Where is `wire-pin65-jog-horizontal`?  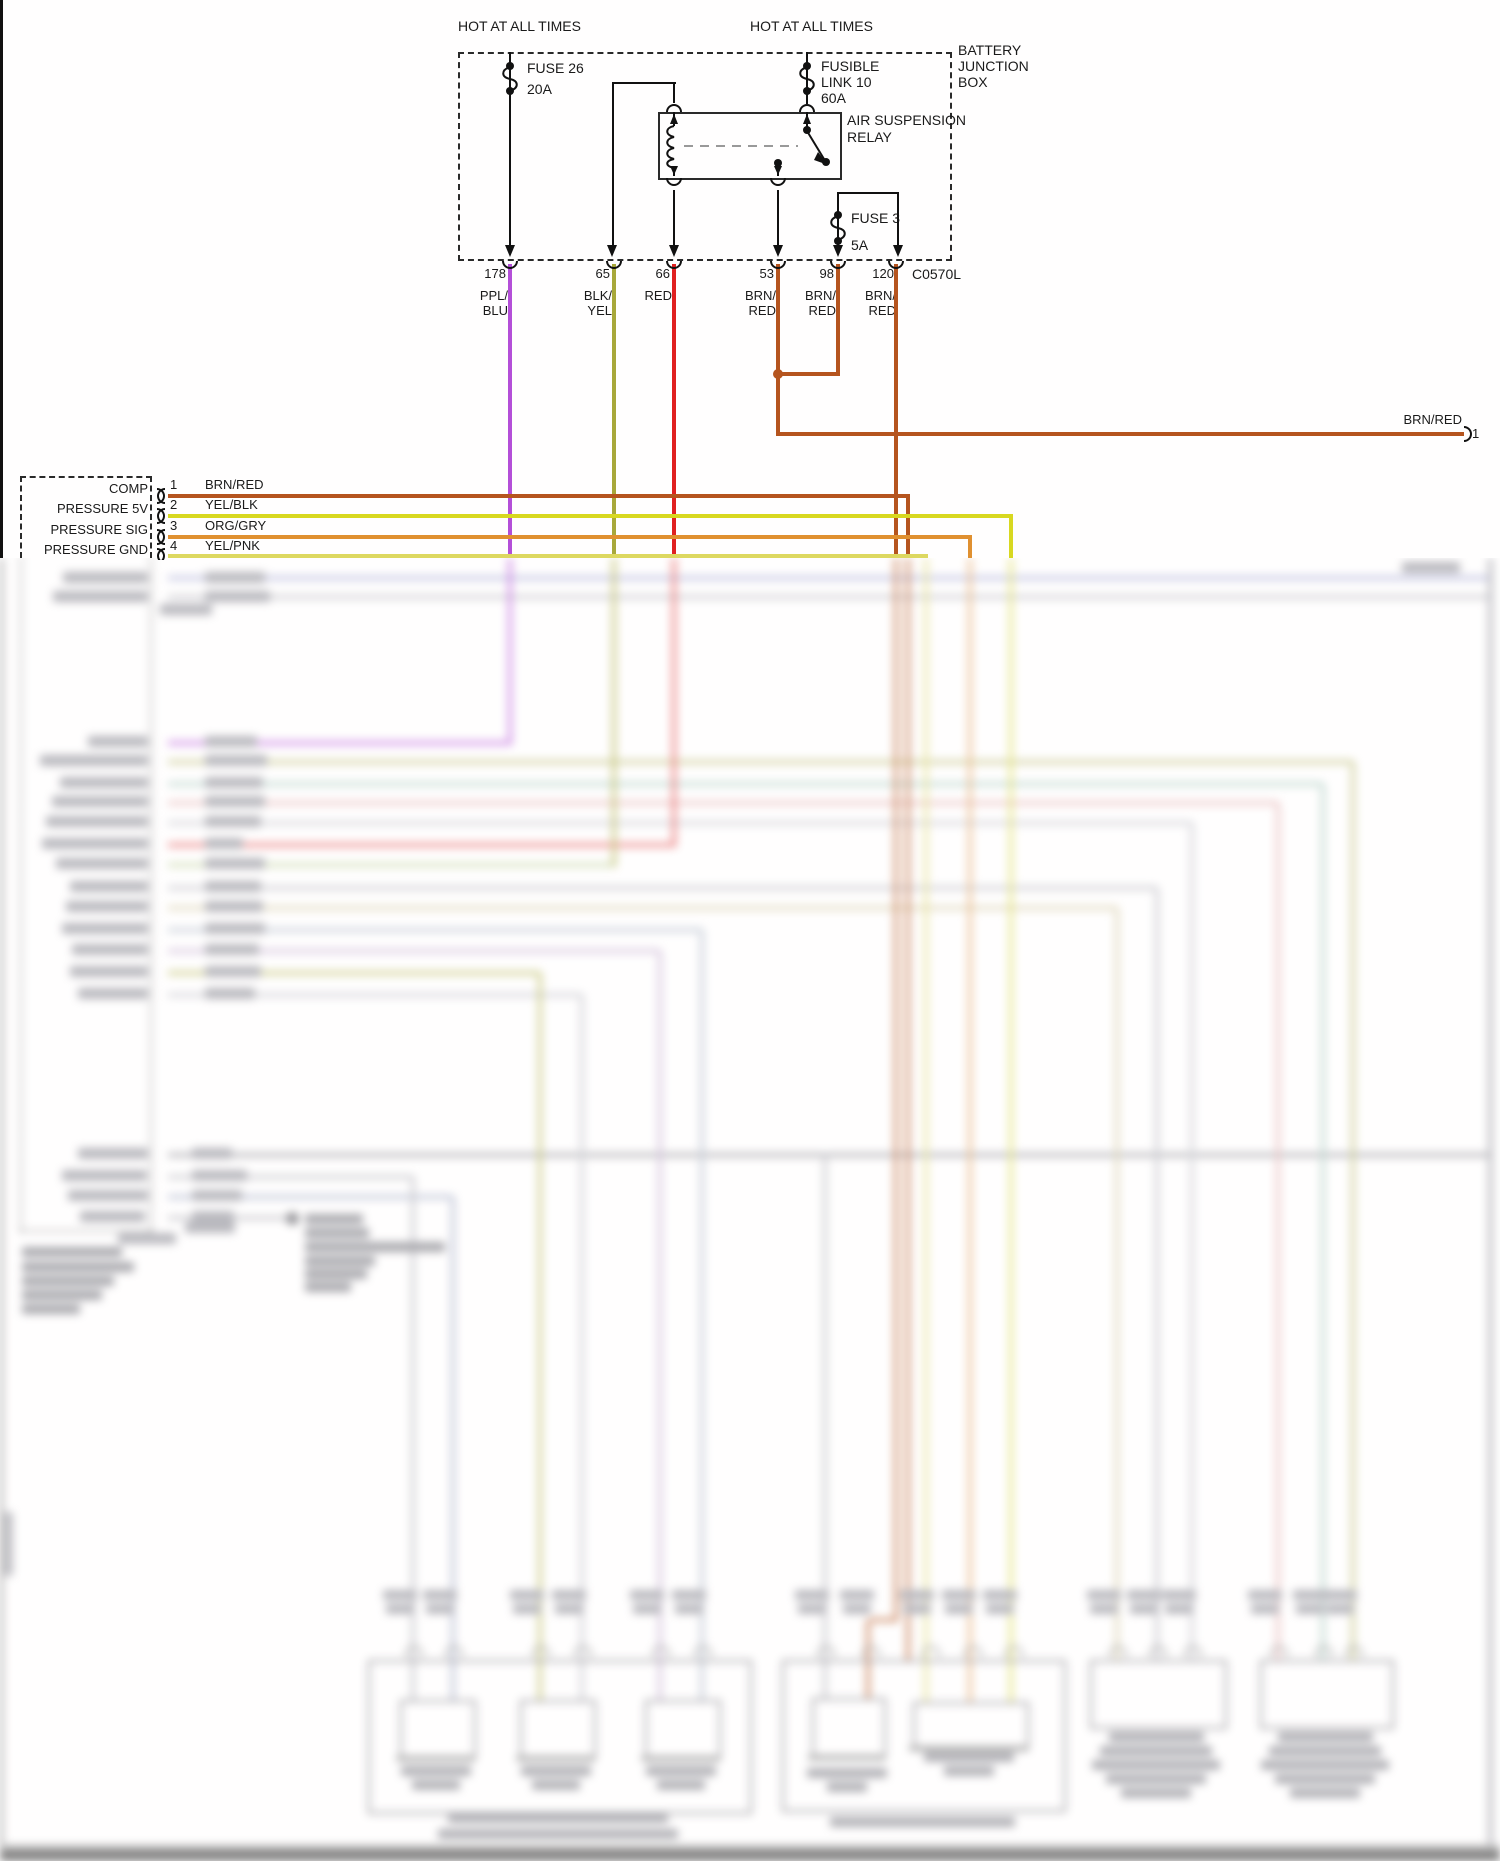 wire-pin65-jog-horizontal is located at coordinates (644, 83).